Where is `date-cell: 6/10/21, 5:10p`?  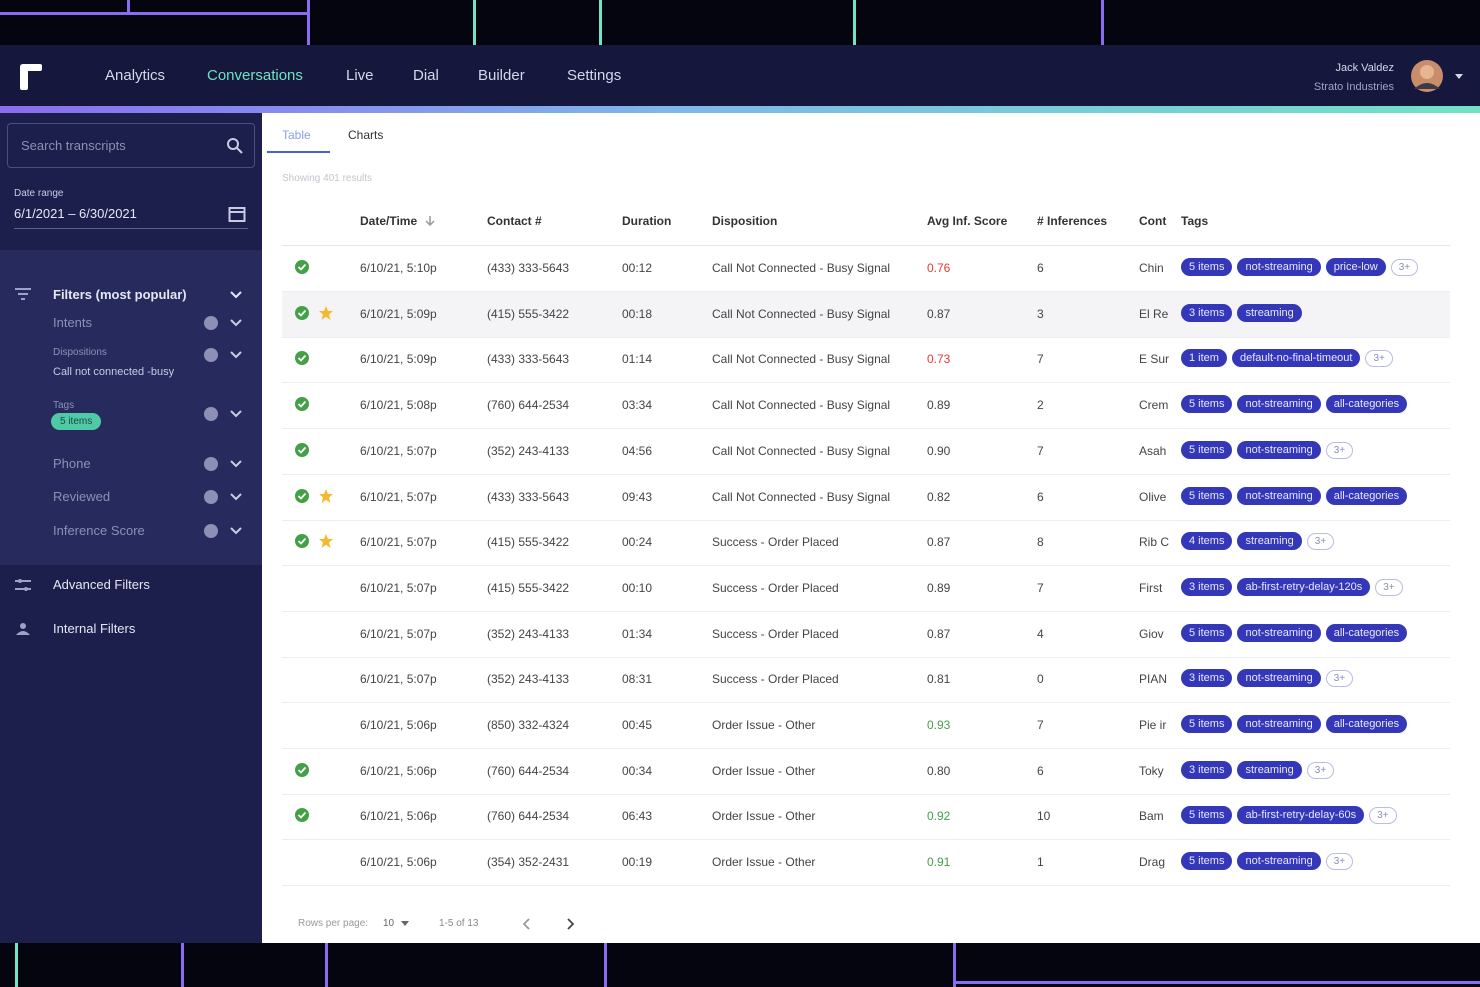 date-cell: 6/10/21, 5:10p is located at coordinates (398, 268).